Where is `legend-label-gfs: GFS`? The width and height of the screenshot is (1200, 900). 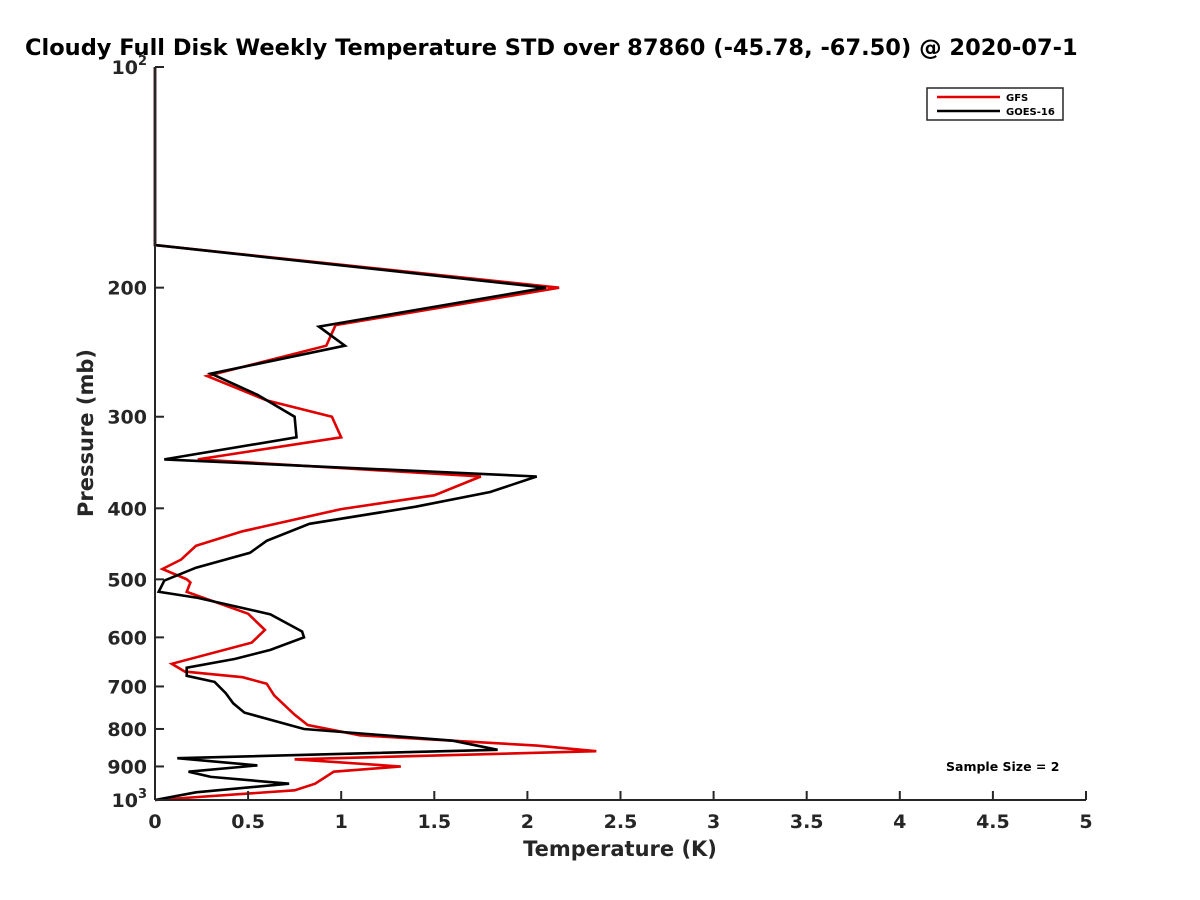
legend-label-gfs: GFS is located at coordinates (1017, 98).